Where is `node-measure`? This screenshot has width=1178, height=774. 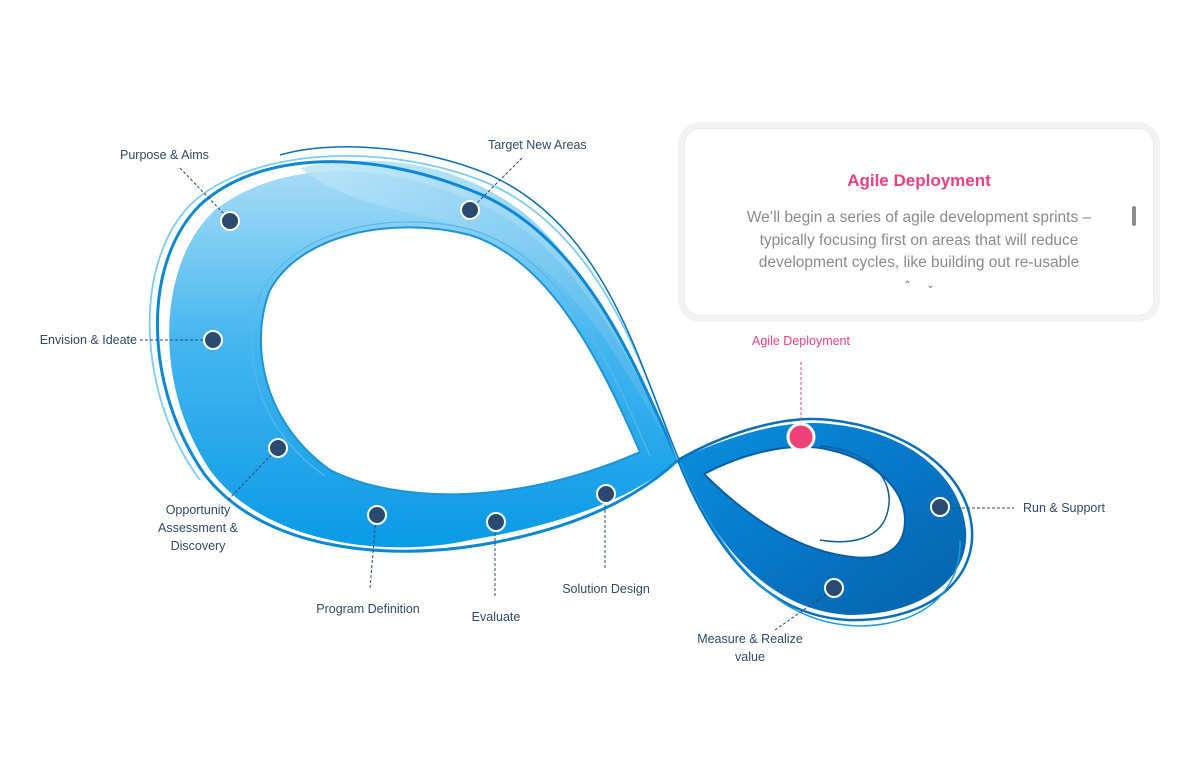 node-measure is located at coordinates (834, 588).